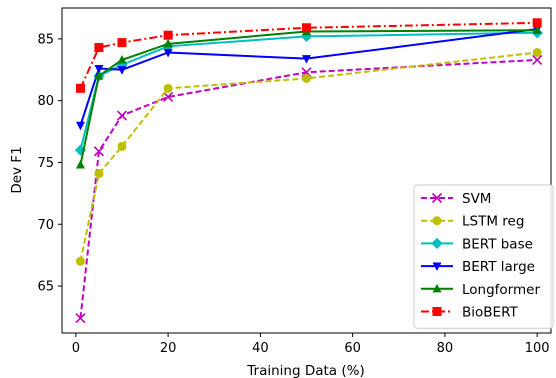 This screenshot has height=378, width=556. I want to click on y-axis-ticks: 65 70 75 80 85, so click(49, 163).